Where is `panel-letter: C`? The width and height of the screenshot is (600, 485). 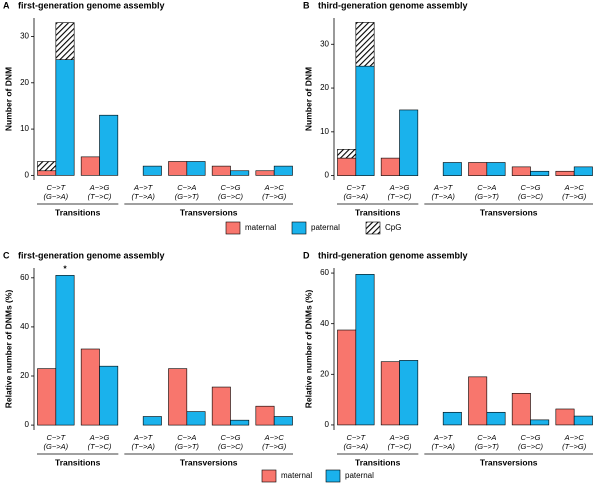 panel-letter: C is located at coordinates (6, 255).